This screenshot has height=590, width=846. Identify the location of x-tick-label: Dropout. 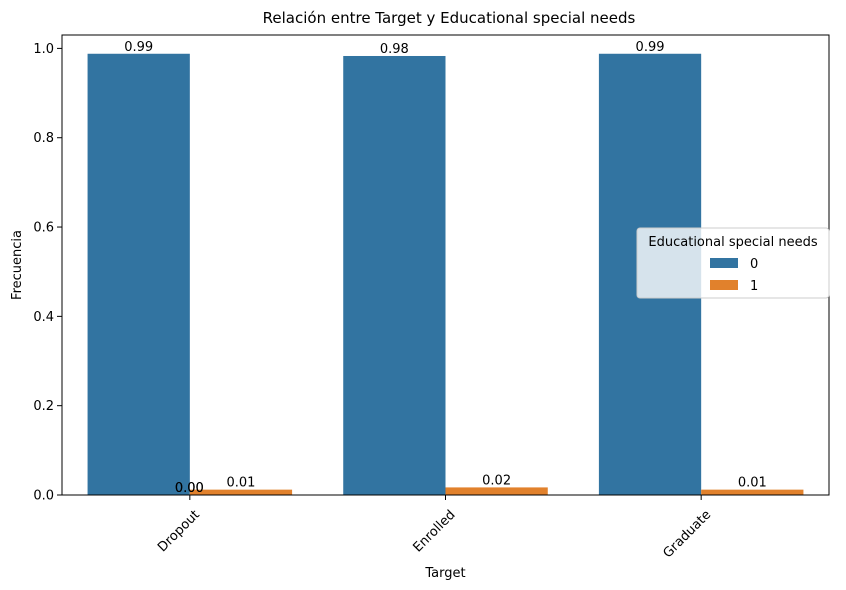
(179, 531).